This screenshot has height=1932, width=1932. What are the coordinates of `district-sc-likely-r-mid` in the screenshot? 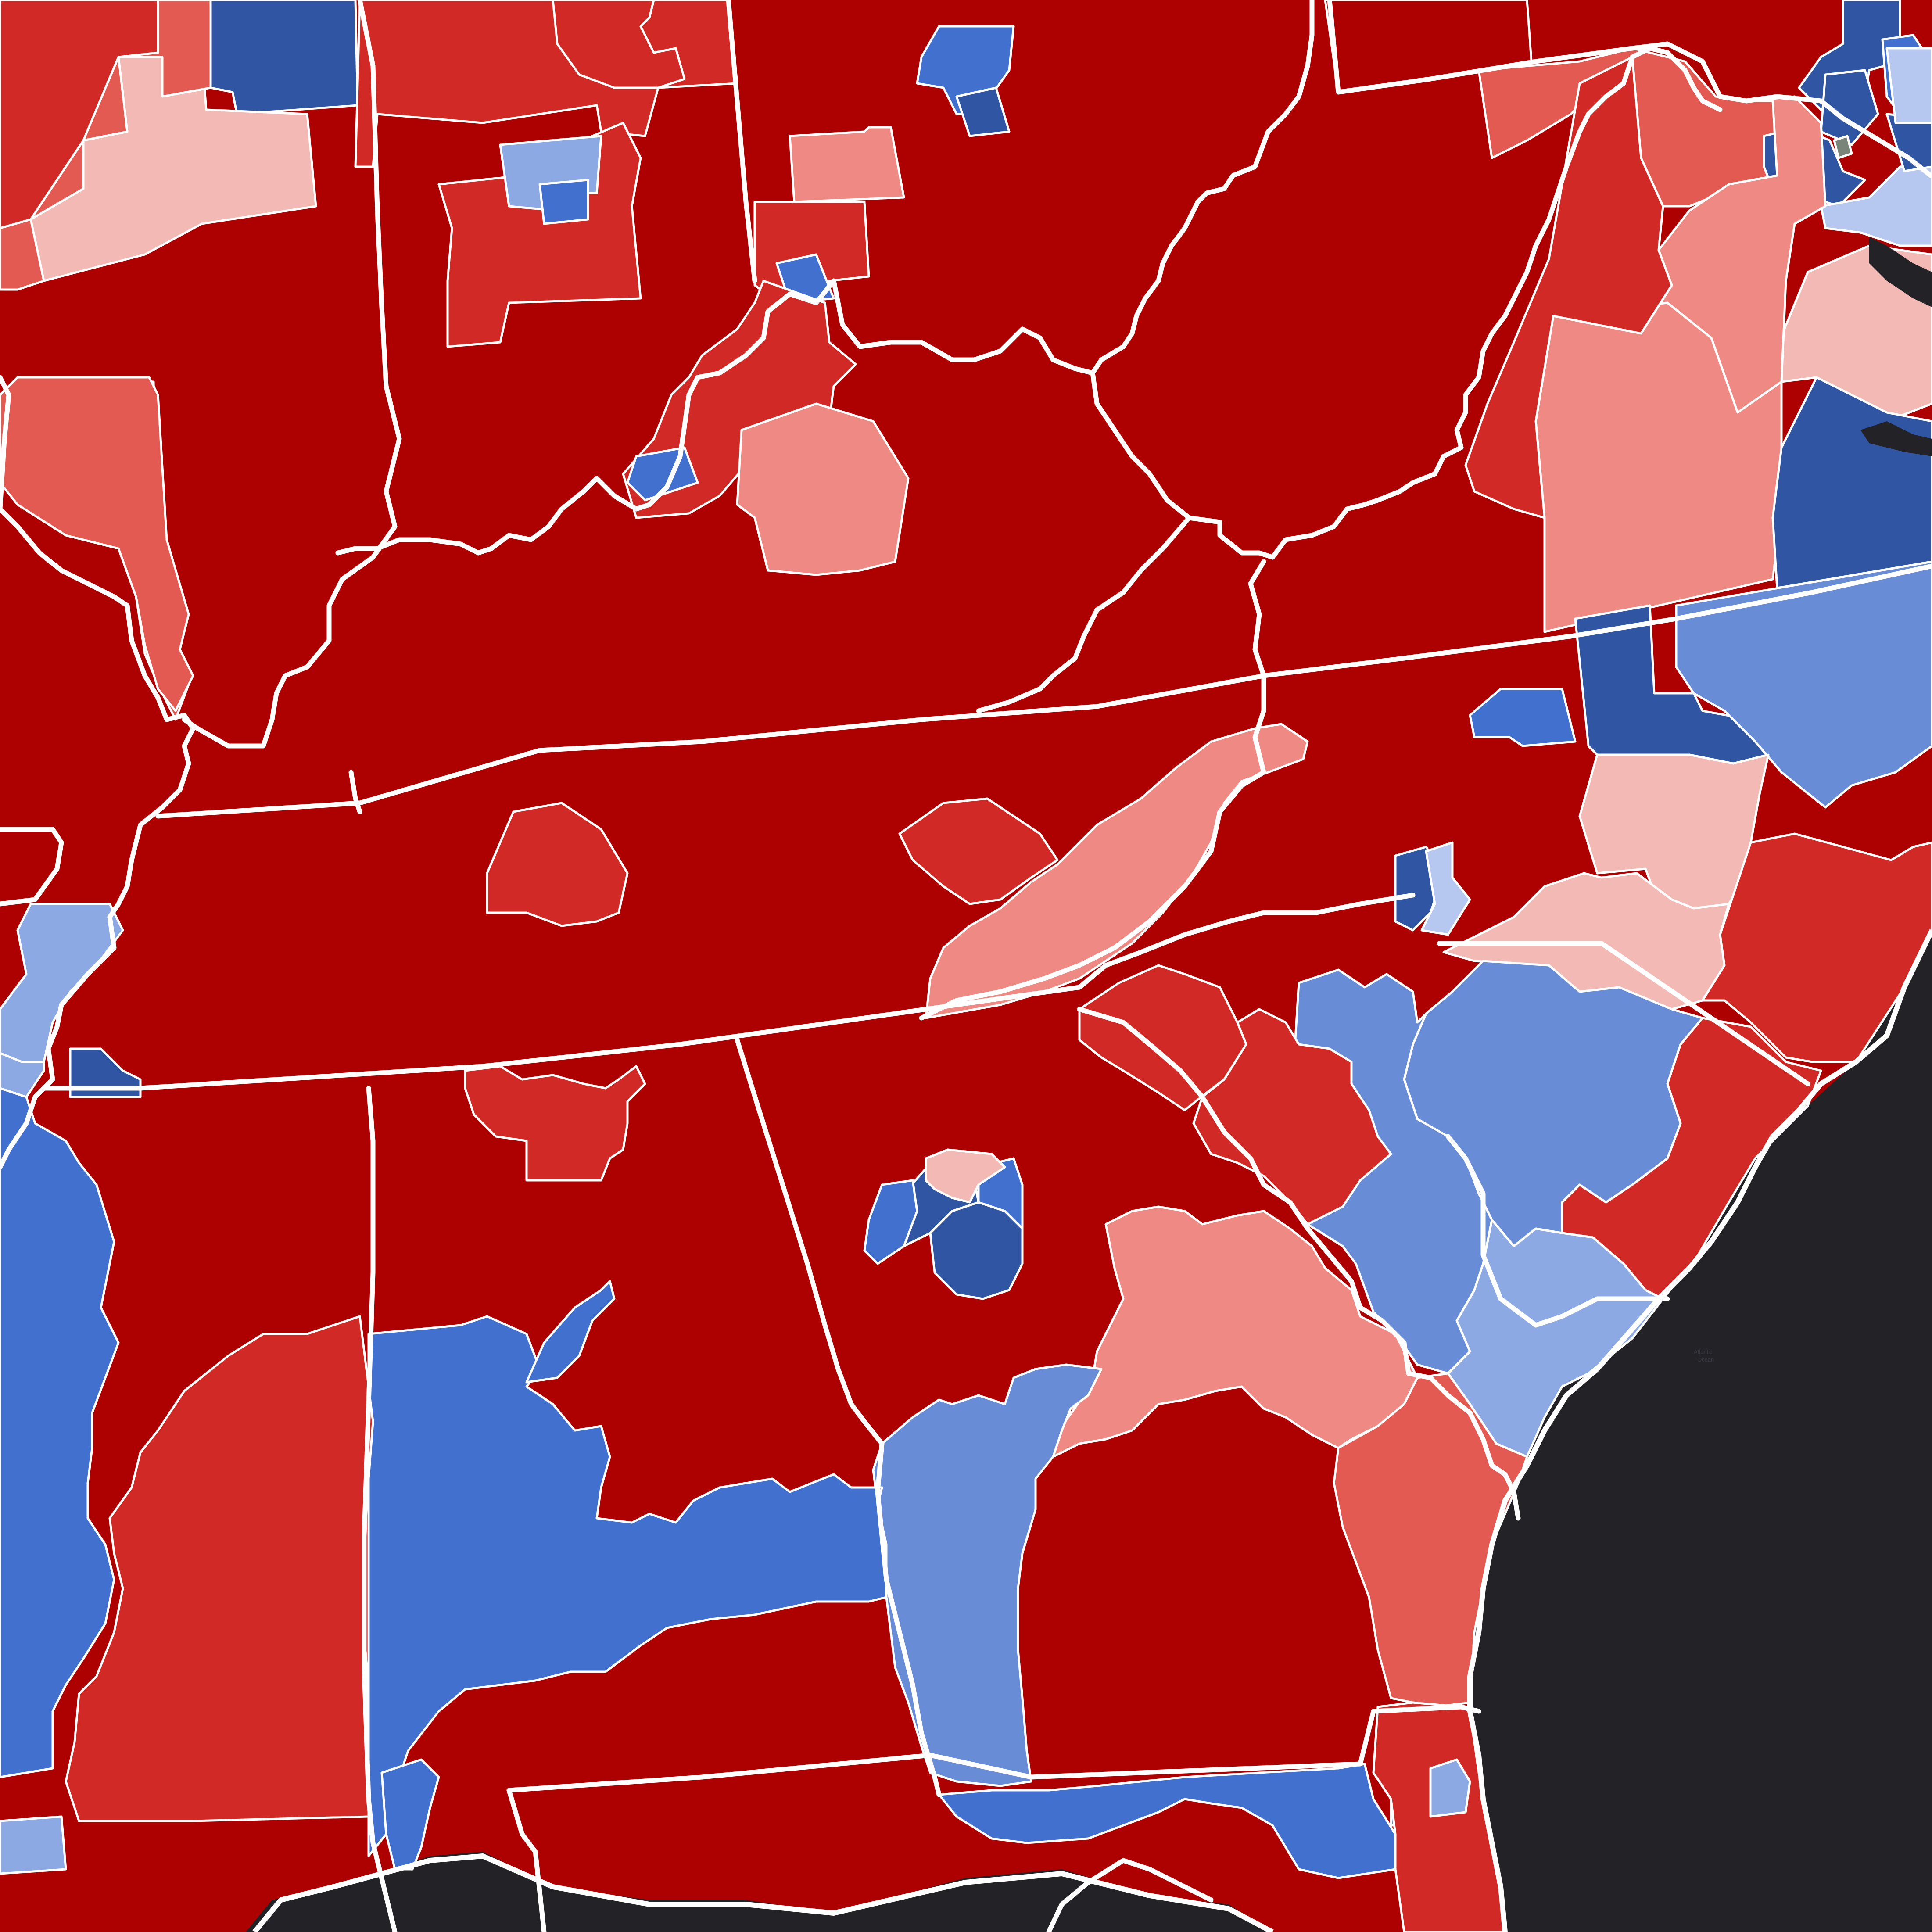 It's located at (1292, 1117).